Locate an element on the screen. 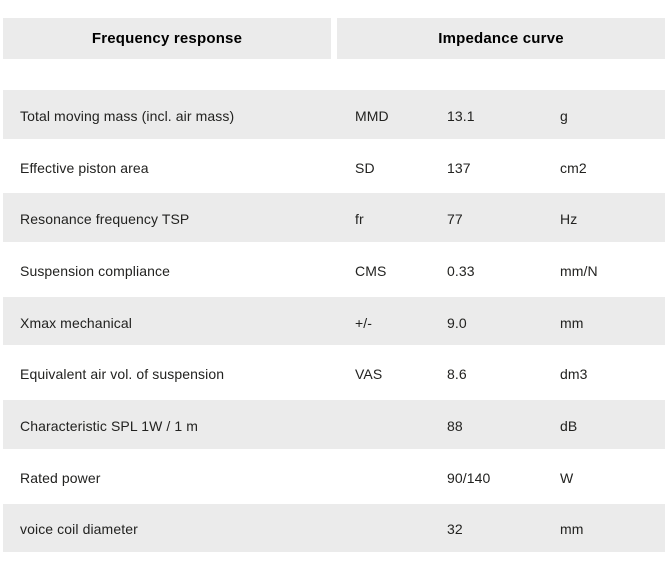 This screenshot has height=569, width=669. table-row: Characteristic SPL 1W / 1 m 88 dB is located at coordinates (334, 426).